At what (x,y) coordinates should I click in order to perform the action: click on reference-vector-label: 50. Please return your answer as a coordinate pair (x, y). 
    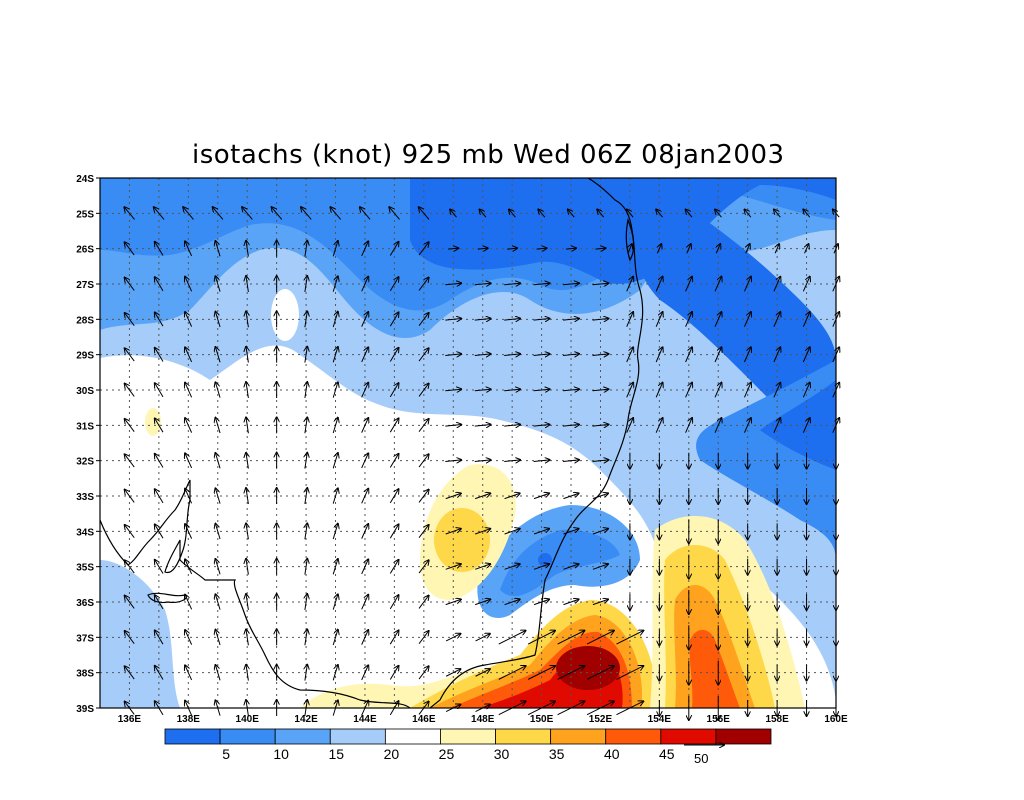
    Looking at the image, I should click on (701, 758).